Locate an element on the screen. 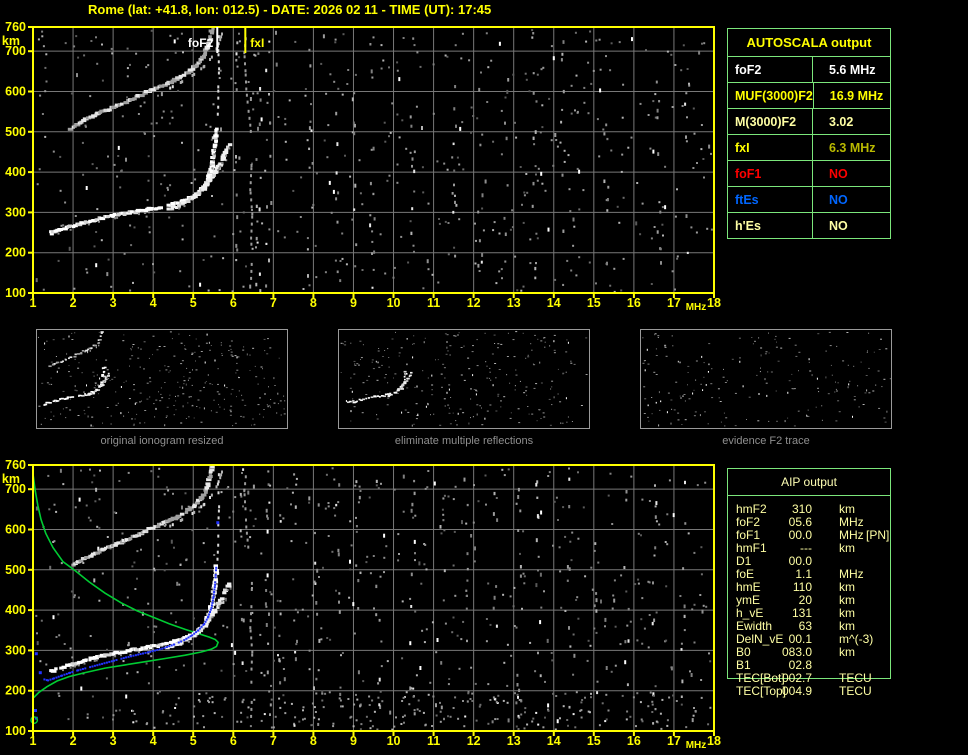 The width and height of the screenshot is (968, 755). autoscala-row-h'Es: h'Es NO is located at coordinates (809, 225).